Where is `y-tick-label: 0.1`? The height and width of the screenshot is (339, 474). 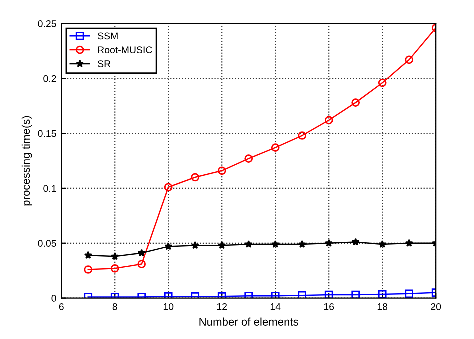
y-tick-label: 0.1 is located at coordinates (50, 188).